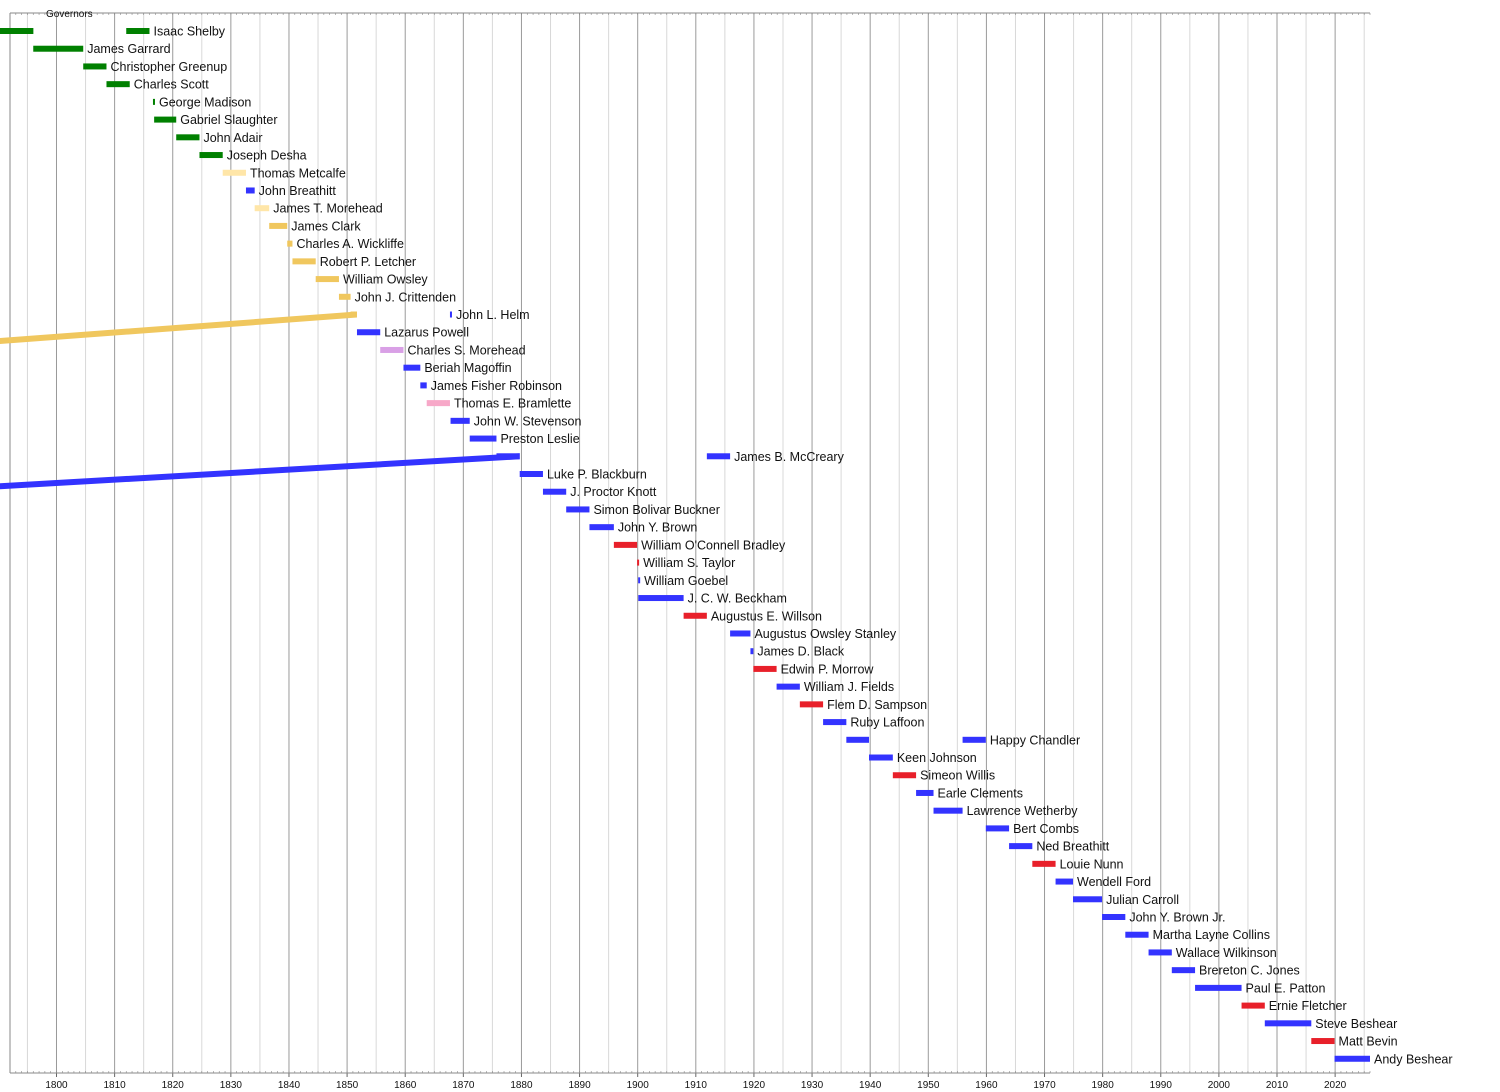  I want to click on governor-label: Martha Layne Collins, so click(1211, 935).